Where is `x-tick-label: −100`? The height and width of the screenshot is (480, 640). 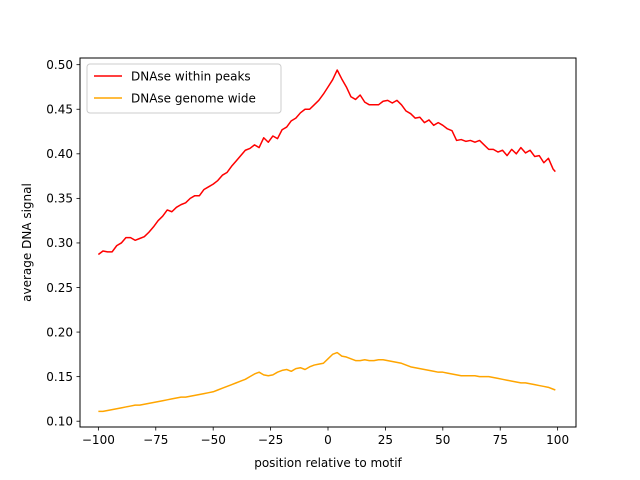
x-tick-label: −100 is located at coordinates (98, 440).